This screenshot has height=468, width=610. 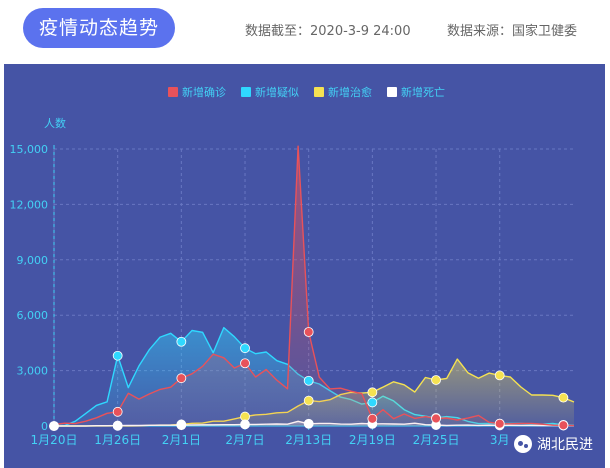 What do you see at coordinates (319, 92) in the screenshot?
I see `legend-swatch-cured` at bounding box center [319, 92].